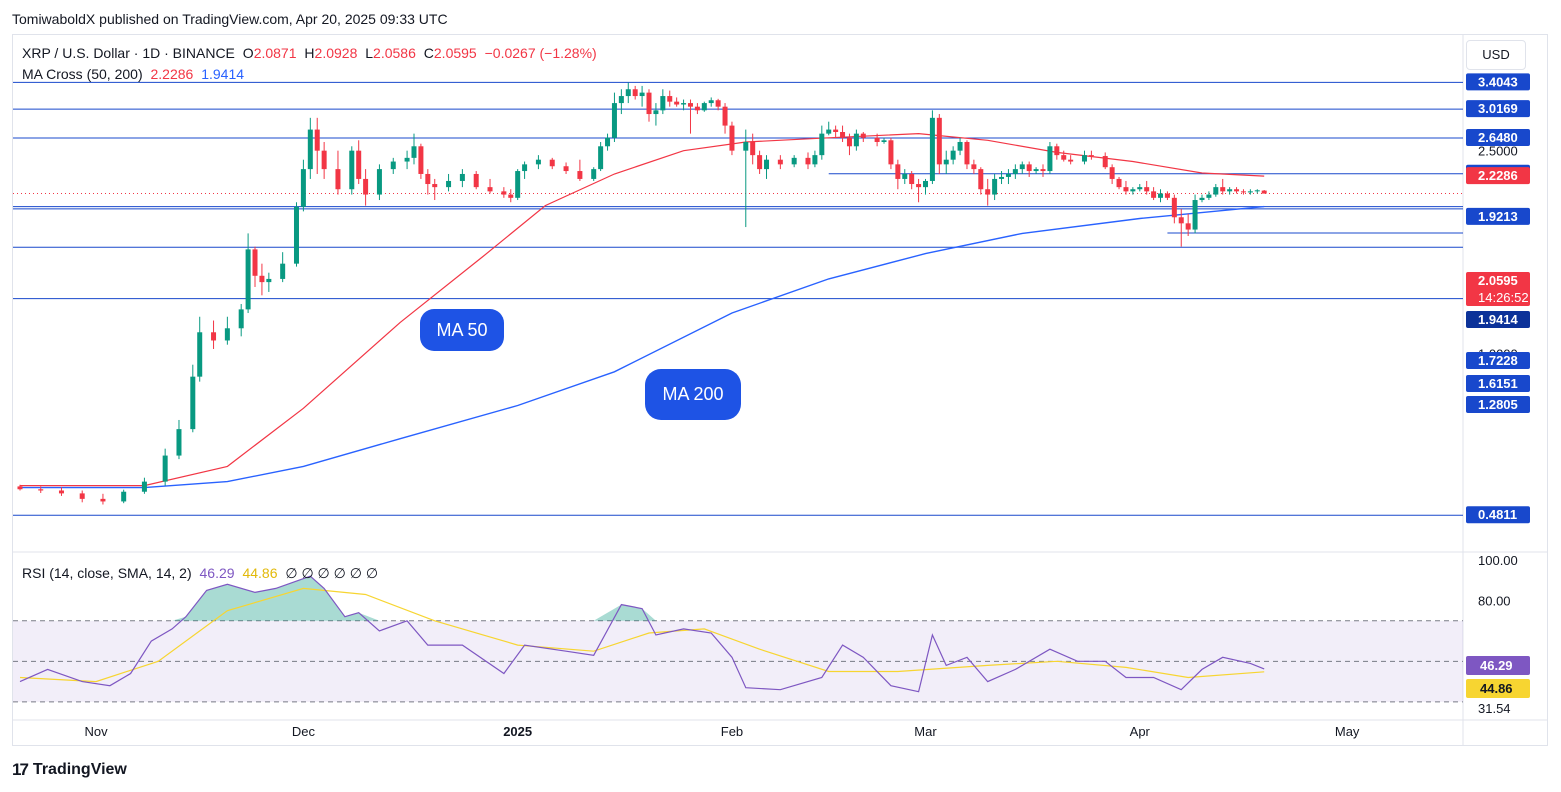 This screenshot has height=792, width=1561. Describe the element at coordinates (128, 53) in the screenshot. I see `legend-symbol: XRP / U.S. Dollar · 1D · BINANCE` at that location.